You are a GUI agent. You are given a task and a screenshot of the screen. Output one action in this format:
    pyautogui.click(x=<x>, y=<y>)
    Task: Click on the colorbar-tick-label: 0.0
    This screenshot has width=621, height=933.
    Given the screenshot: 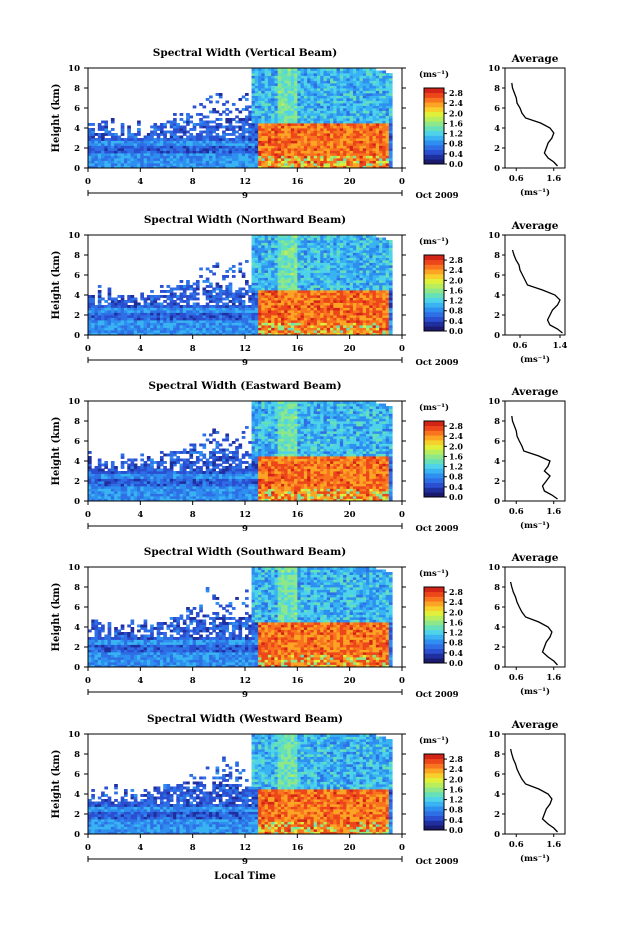 What is the action you would take?
    pyautogui.click(x=456, y=164)
    